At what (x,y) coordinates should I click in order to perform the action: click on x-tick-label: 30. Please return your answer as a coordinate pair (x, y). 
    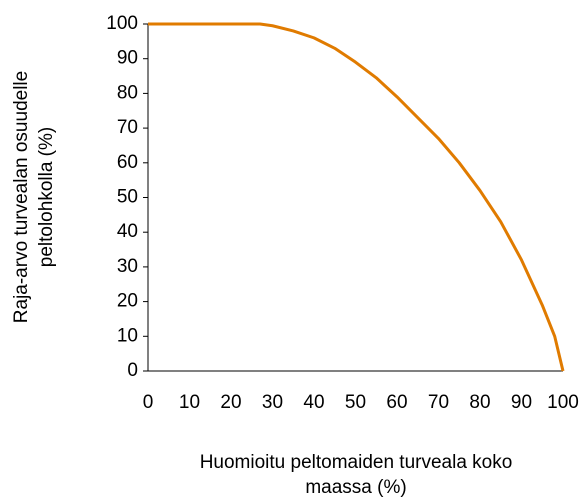
    Looking at the image, I should click on (272, 402).